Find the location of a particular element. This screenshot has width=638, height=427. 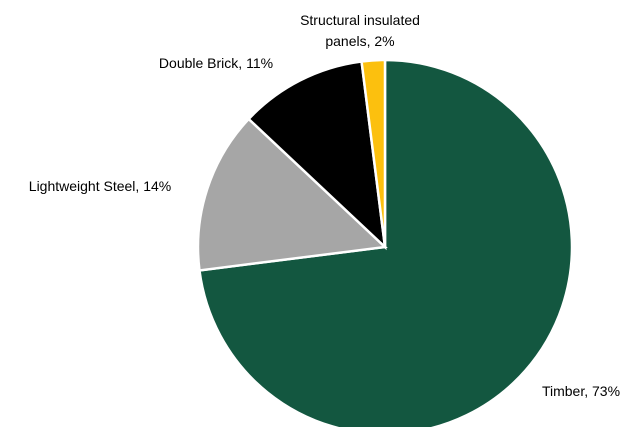

data-label-line: Lightweight Steel, 14% is located at coordinates (100, 186).